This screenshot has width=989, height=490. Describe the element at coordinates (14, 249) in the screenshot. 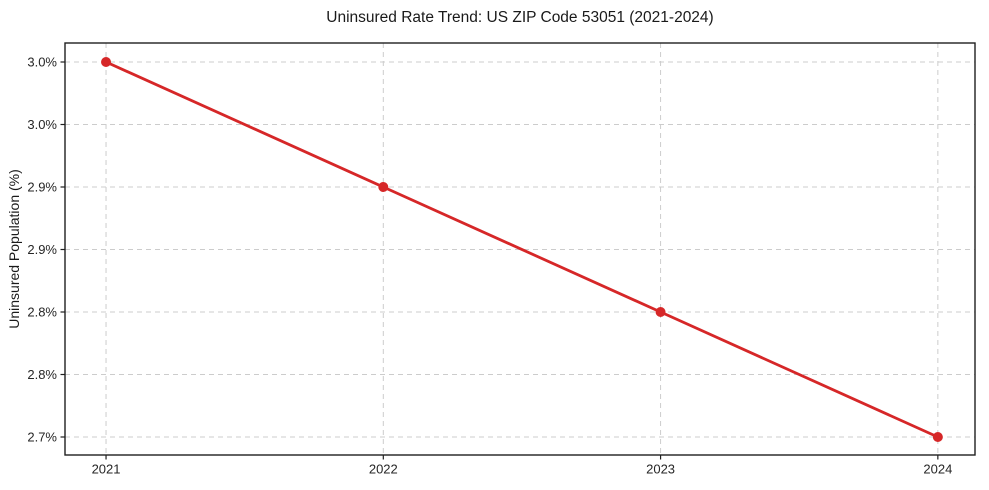

I see `y-axis-label: Uninsured Population (%)` at that location.